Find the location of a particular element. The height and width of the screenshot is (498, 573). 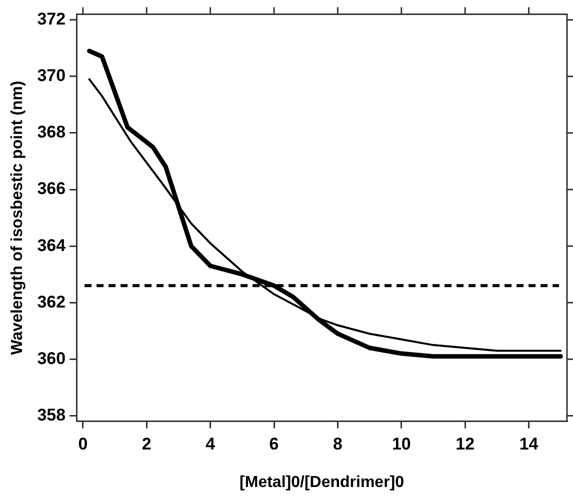

y-tick-label: 360 is located at coordinates (51, 358).